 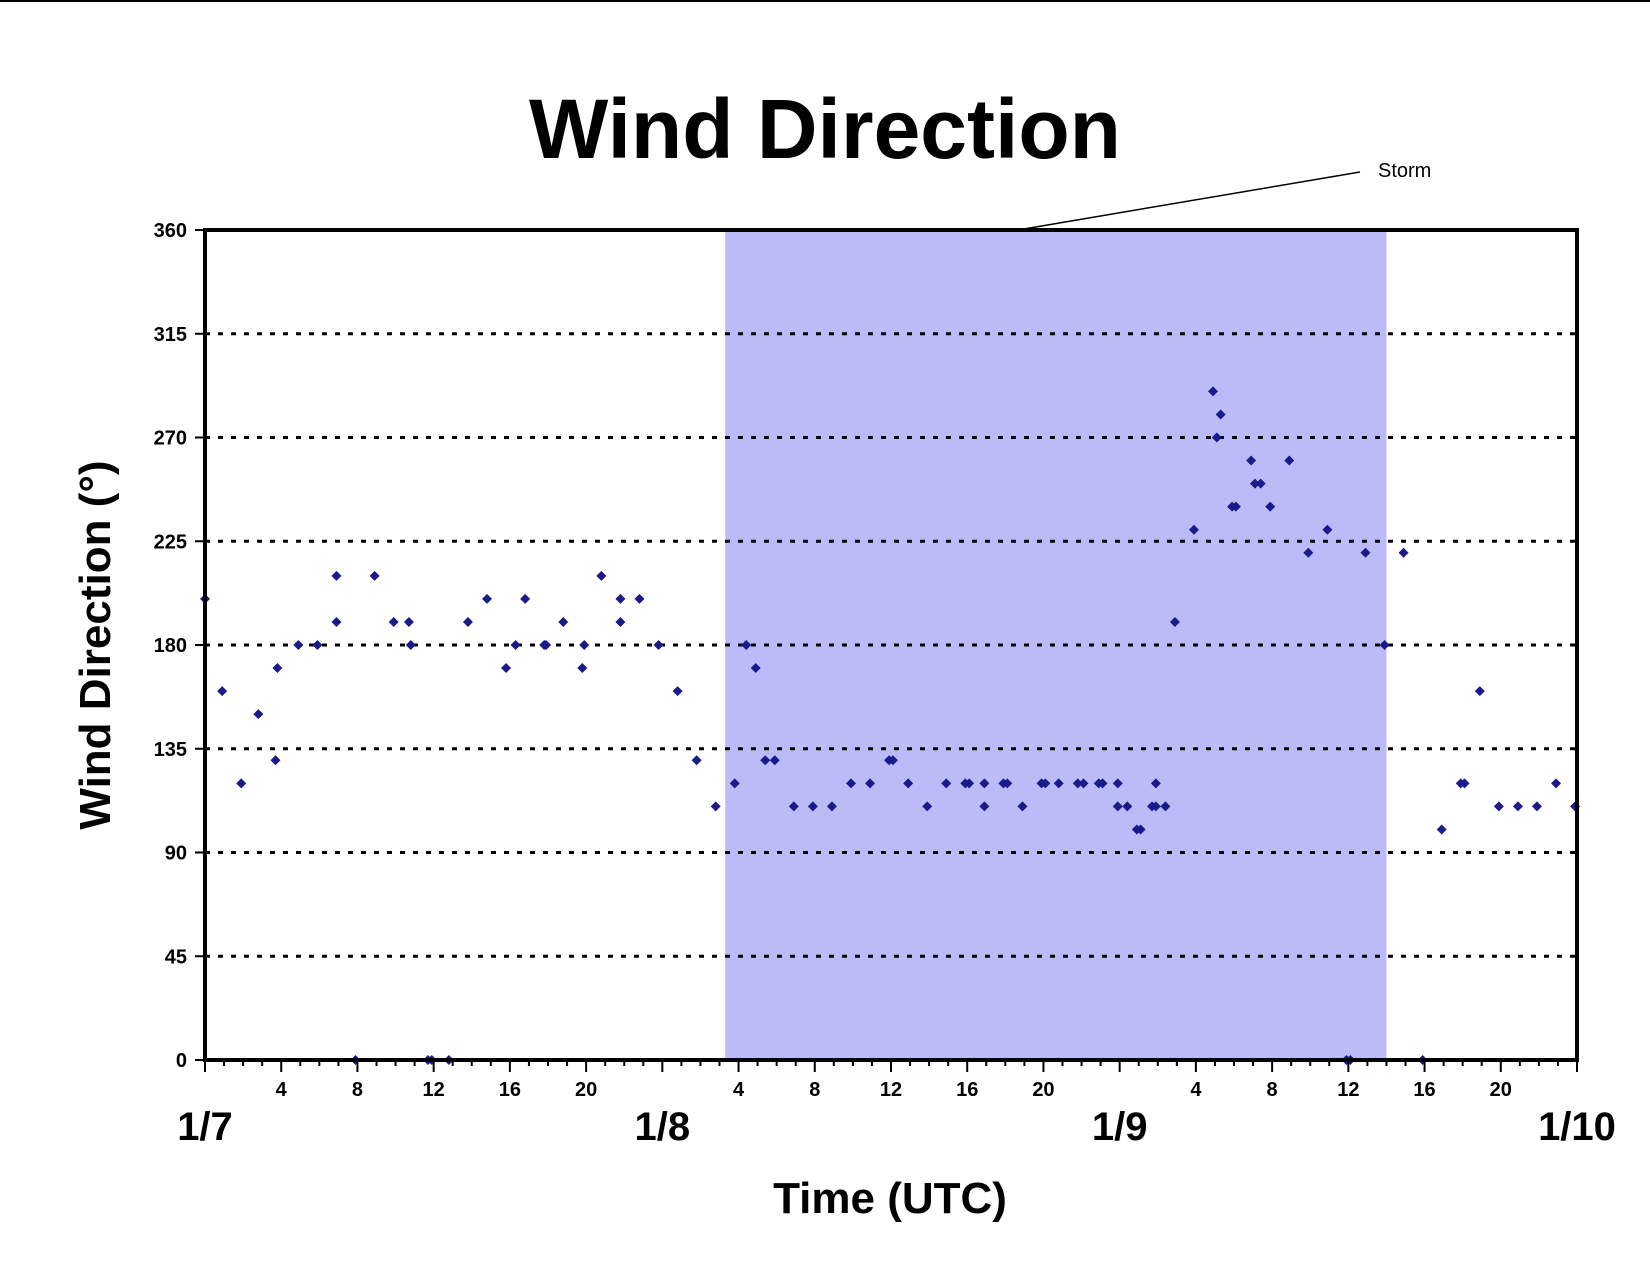 What do you see at coordinates (176, 854) in the screenshot?
I see `y-tick-label: 90` at bounding box center [176, 854].